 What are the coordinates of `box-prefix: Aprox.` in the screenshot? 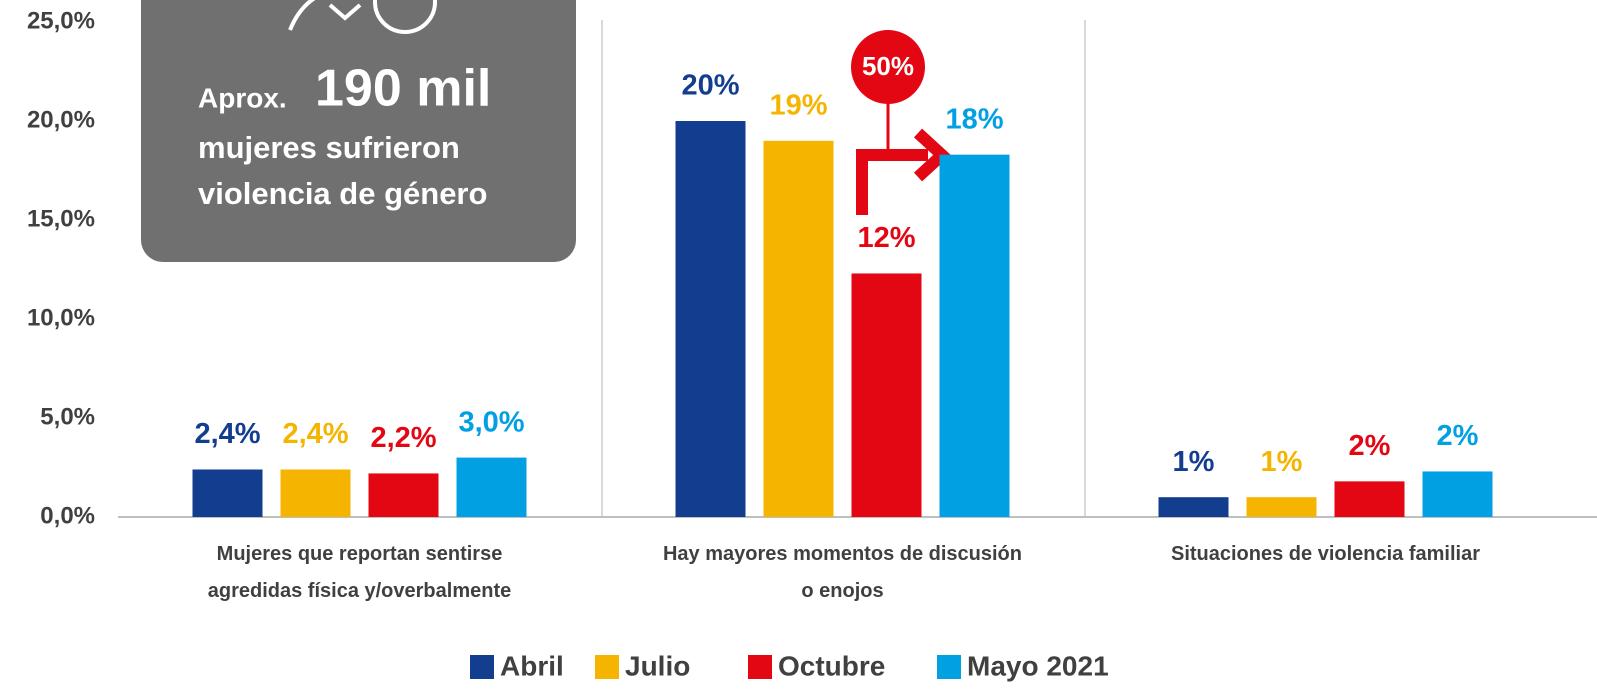 It's located at (242, 97).